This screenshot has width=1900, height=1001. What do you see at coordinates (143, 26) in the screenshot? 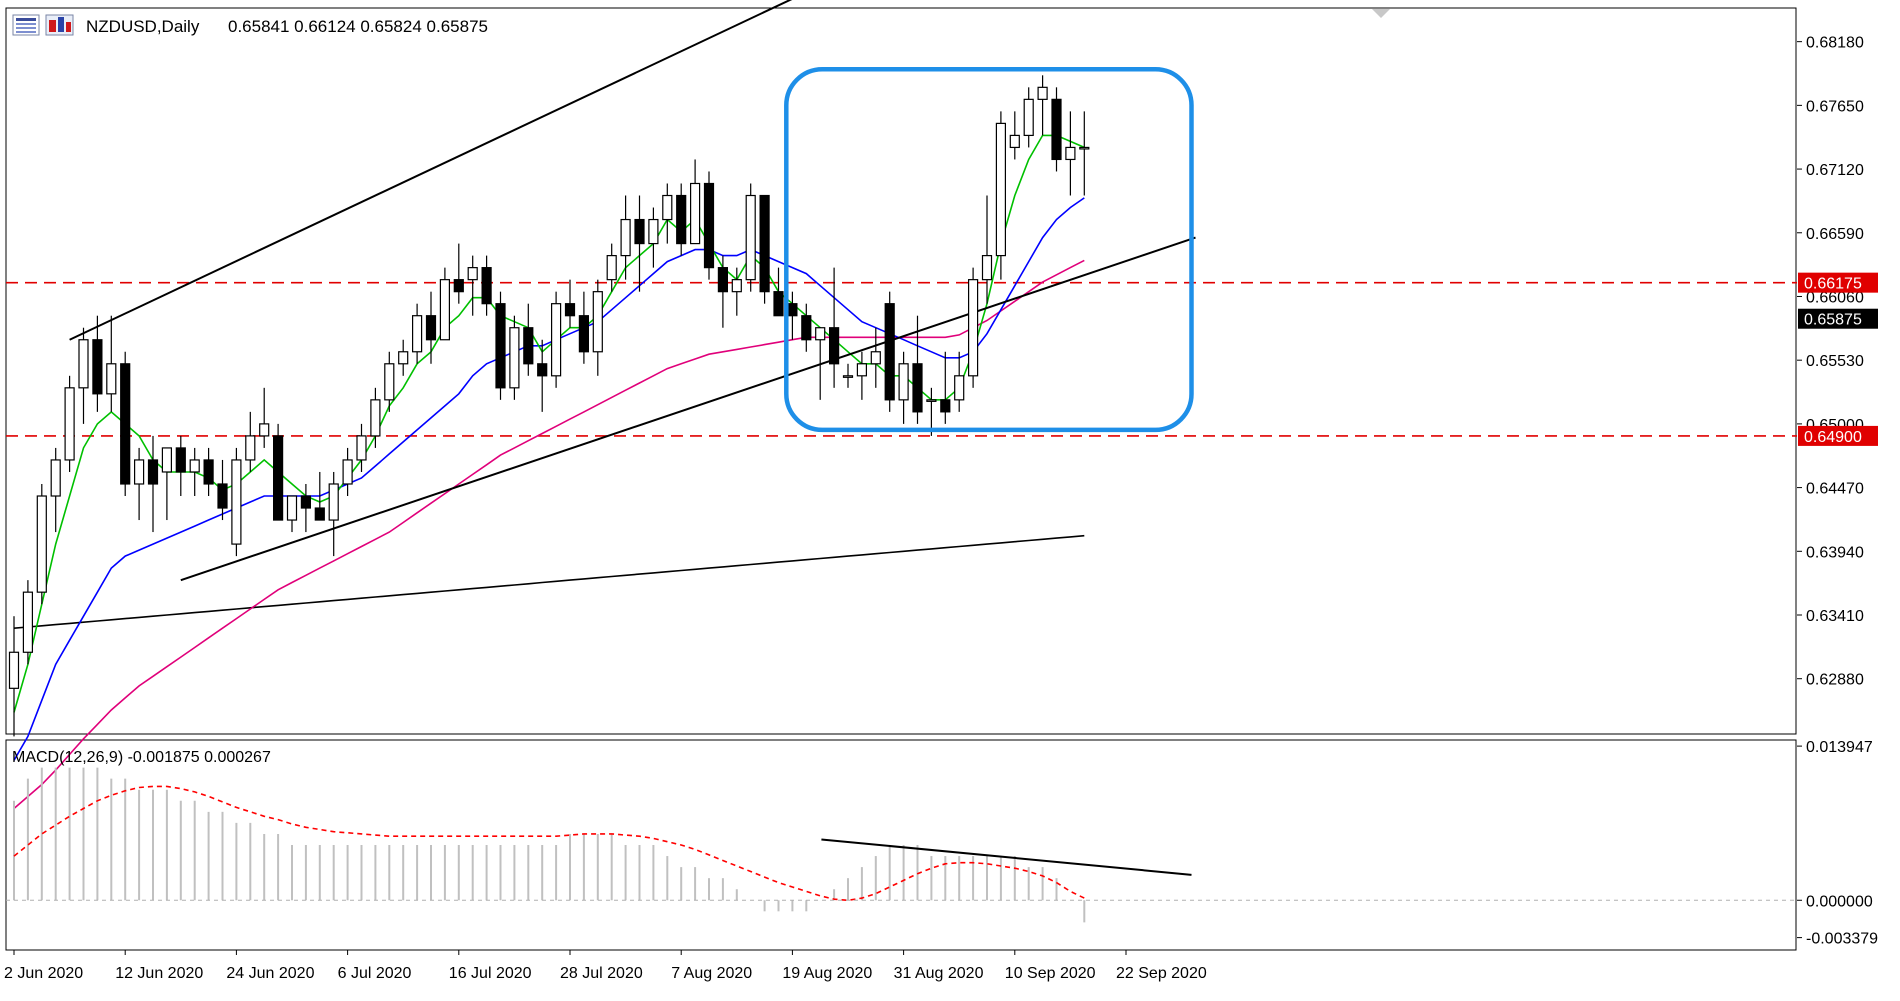
I see `chart-symbol-title: NZDUSD,Daily` at bounding box center [143, 26].